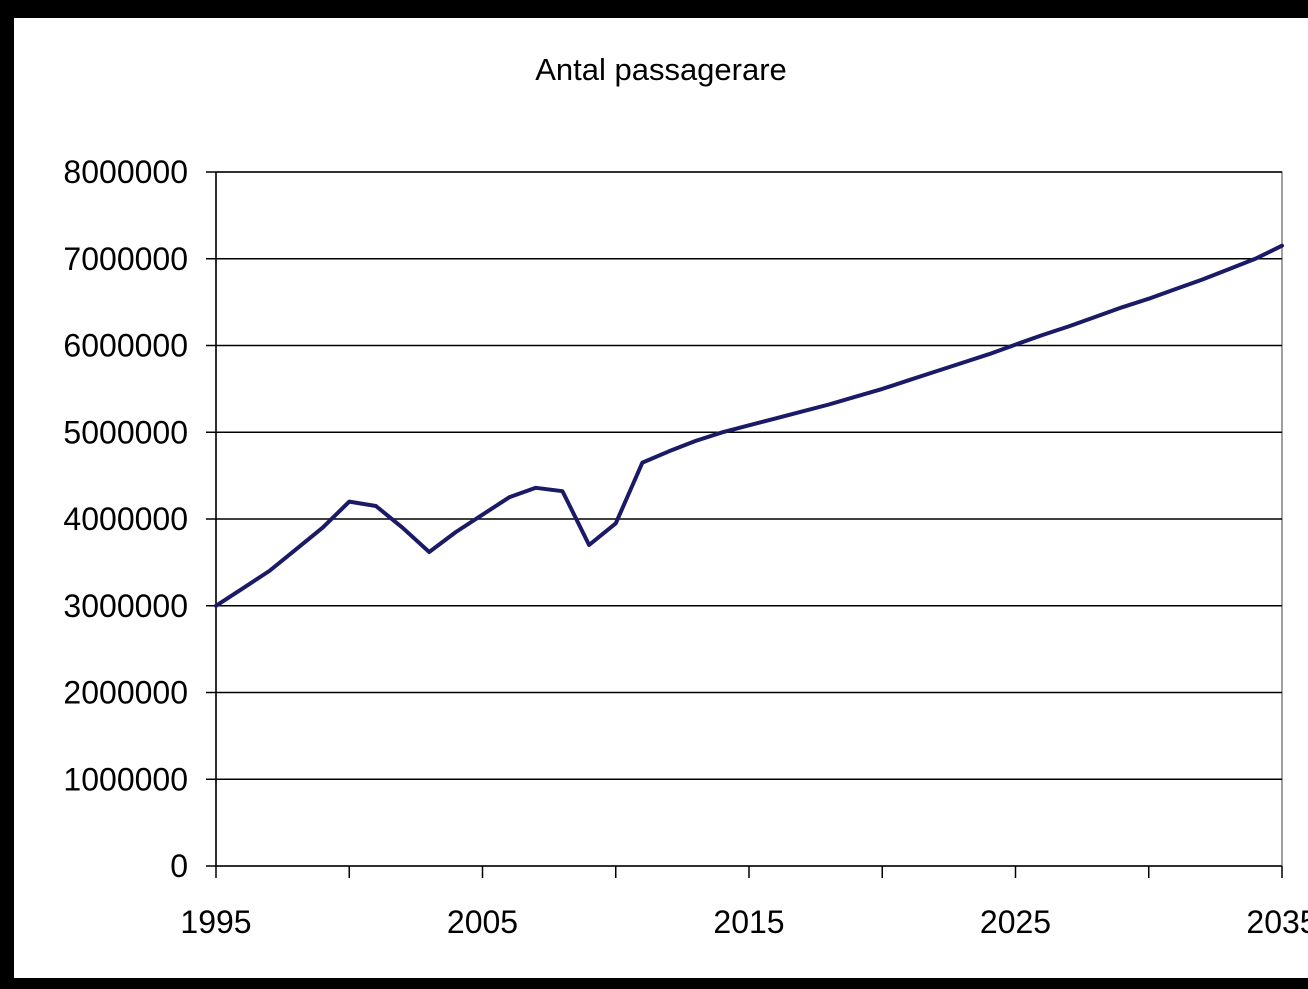 This screenshot has height=989, width=1308. Describe the element at coordinates (482, 922) in the screenshot. I see `x-tick-label: 2005` at that location.